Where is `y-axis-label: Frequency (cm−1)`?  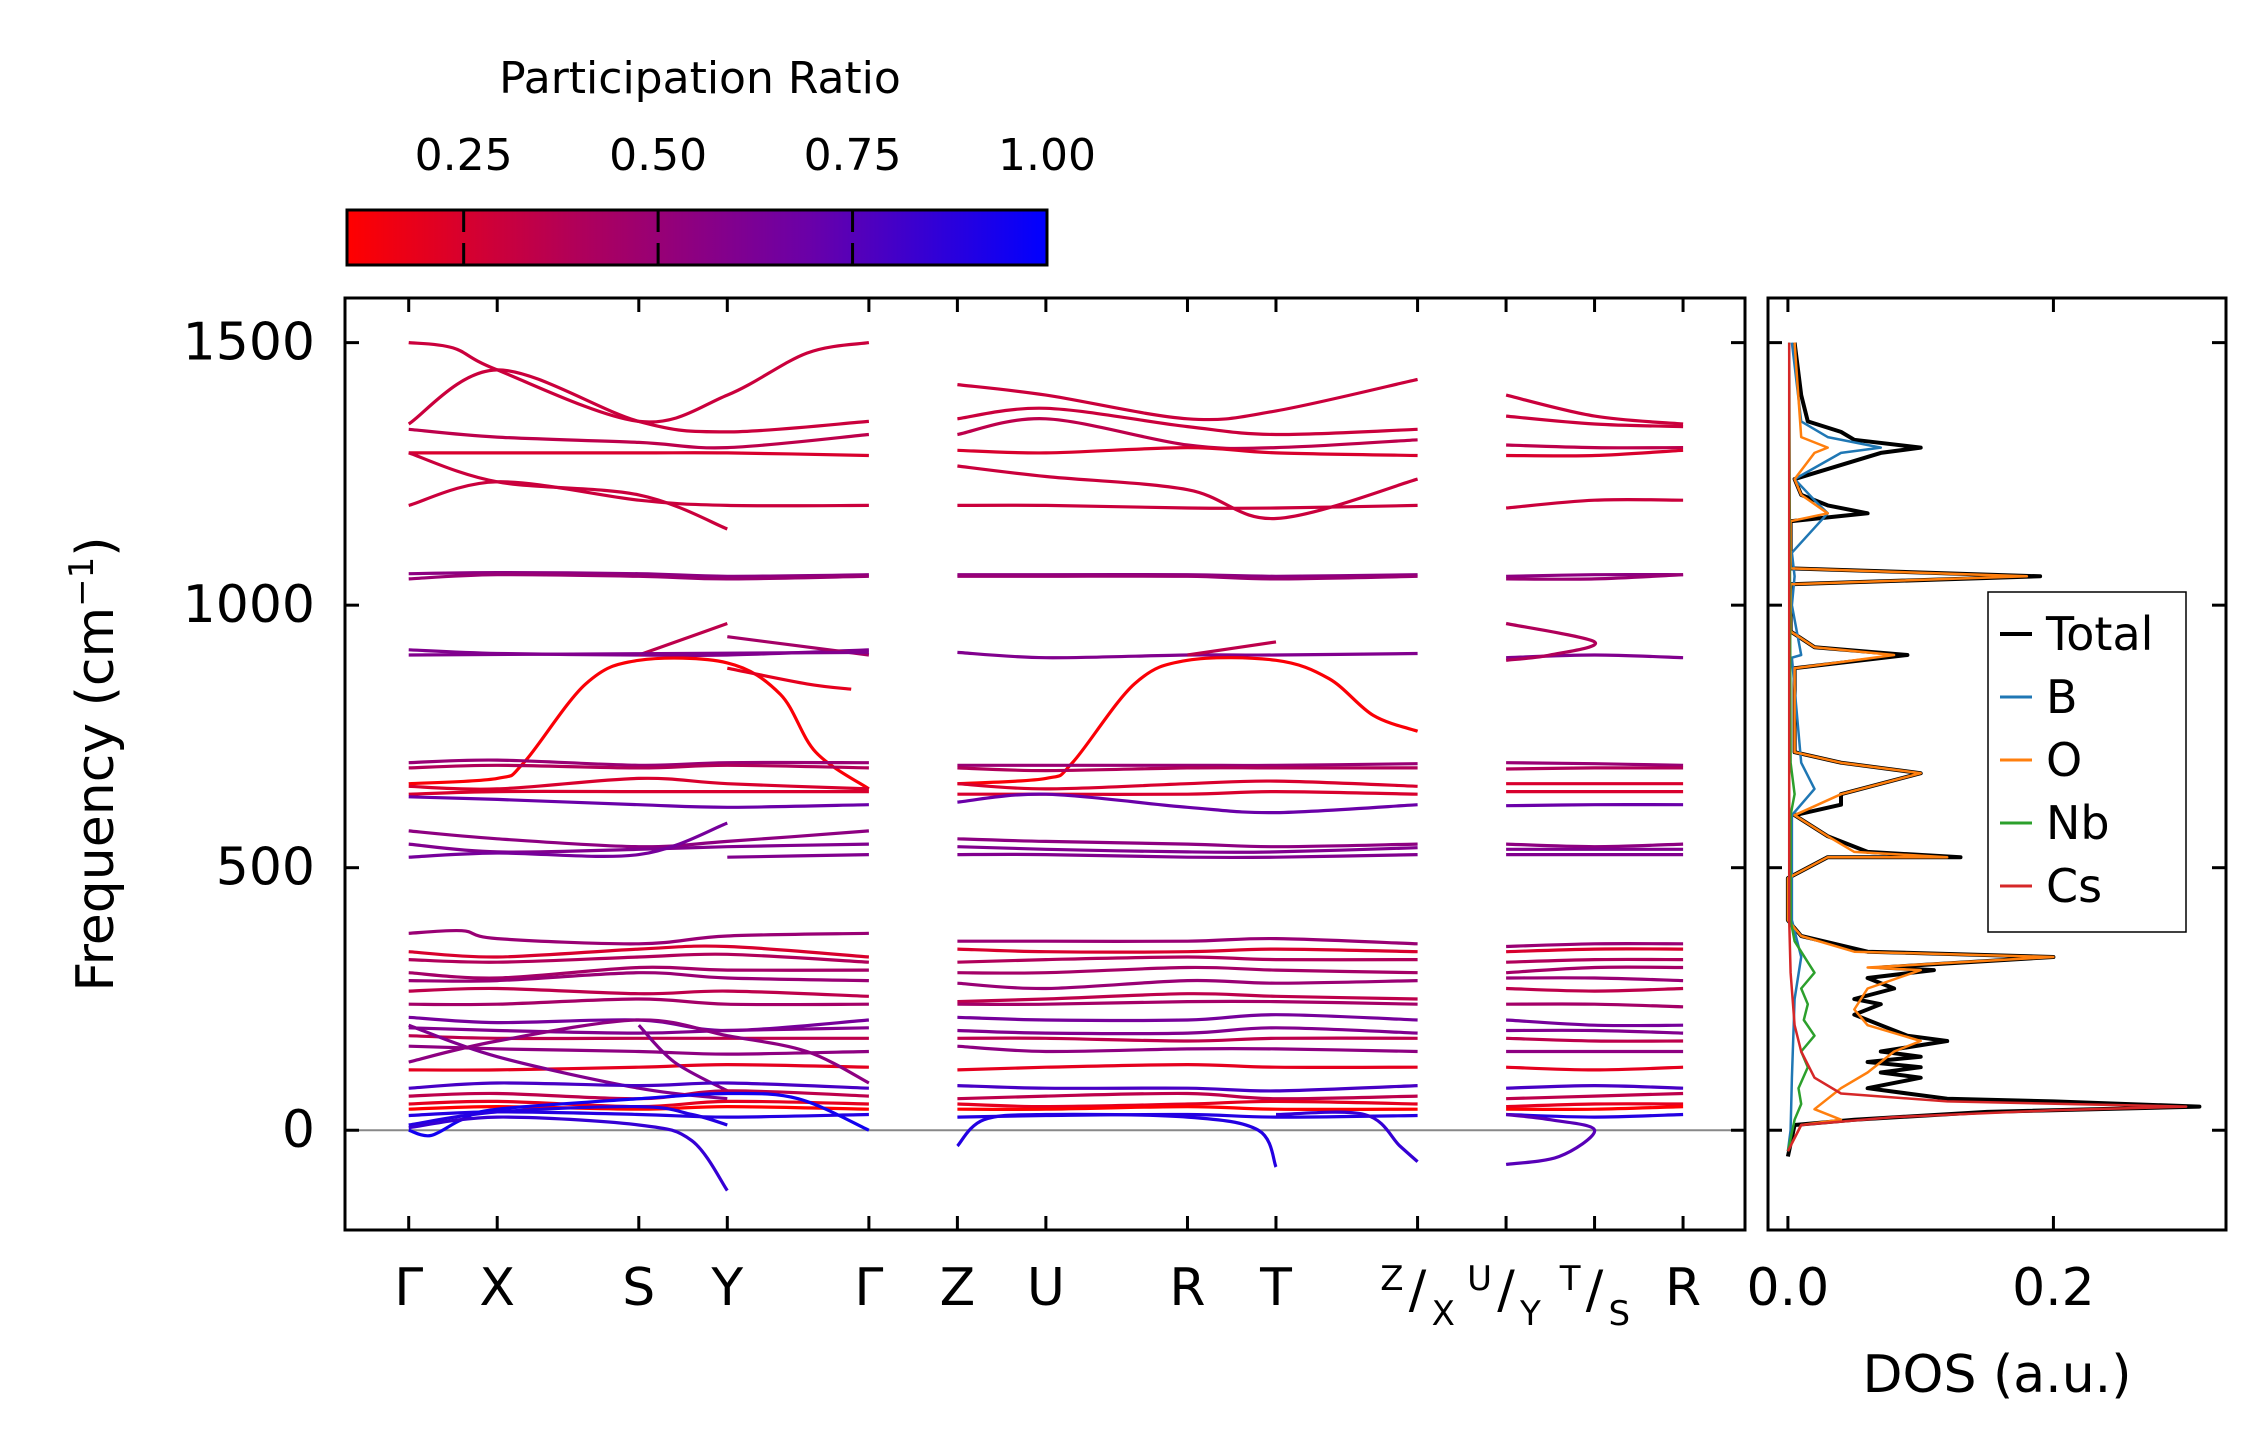 y-axis-label: Frequency (cm−1) is located at coordinates (94, 763).